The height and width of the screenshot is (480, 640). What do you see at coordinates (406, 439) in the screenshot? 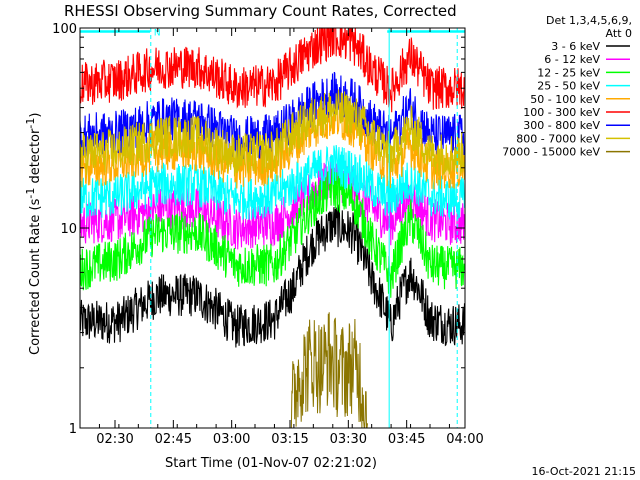
I see `x-tick-label: 03:45` at bounding box center [406, 439].